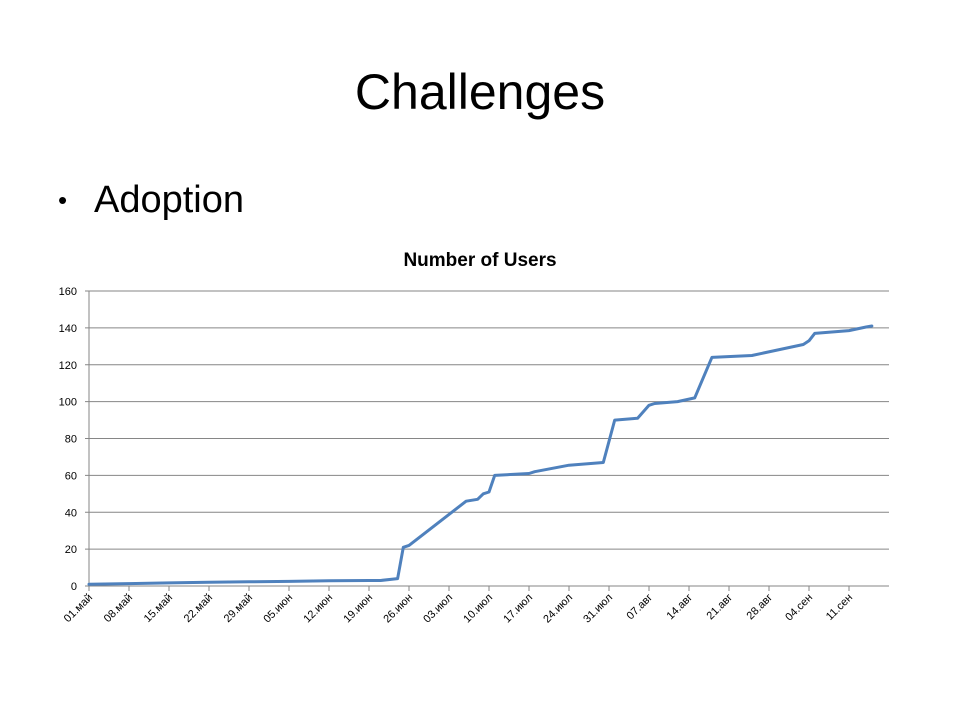  I want to click on y-tick-label: 80, so click(71, 440).